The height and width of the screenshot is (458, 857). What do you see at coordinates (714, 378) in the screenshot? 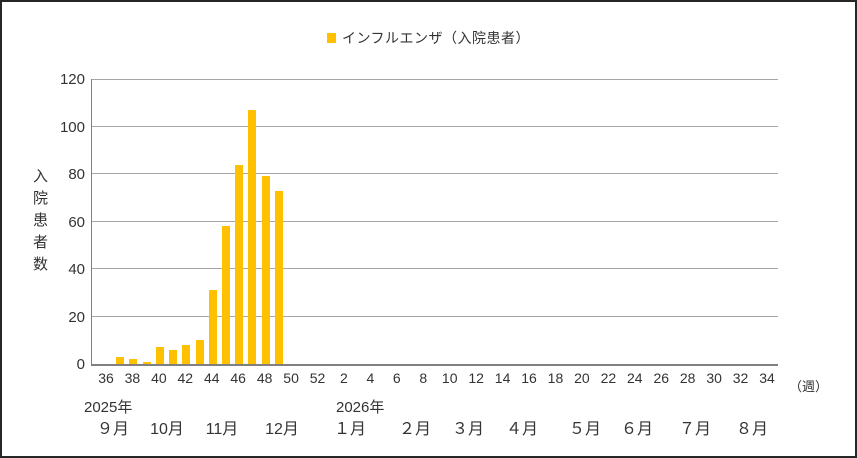
I see `x-tick-label-week-30: 30` at bounding box center [714, 378].